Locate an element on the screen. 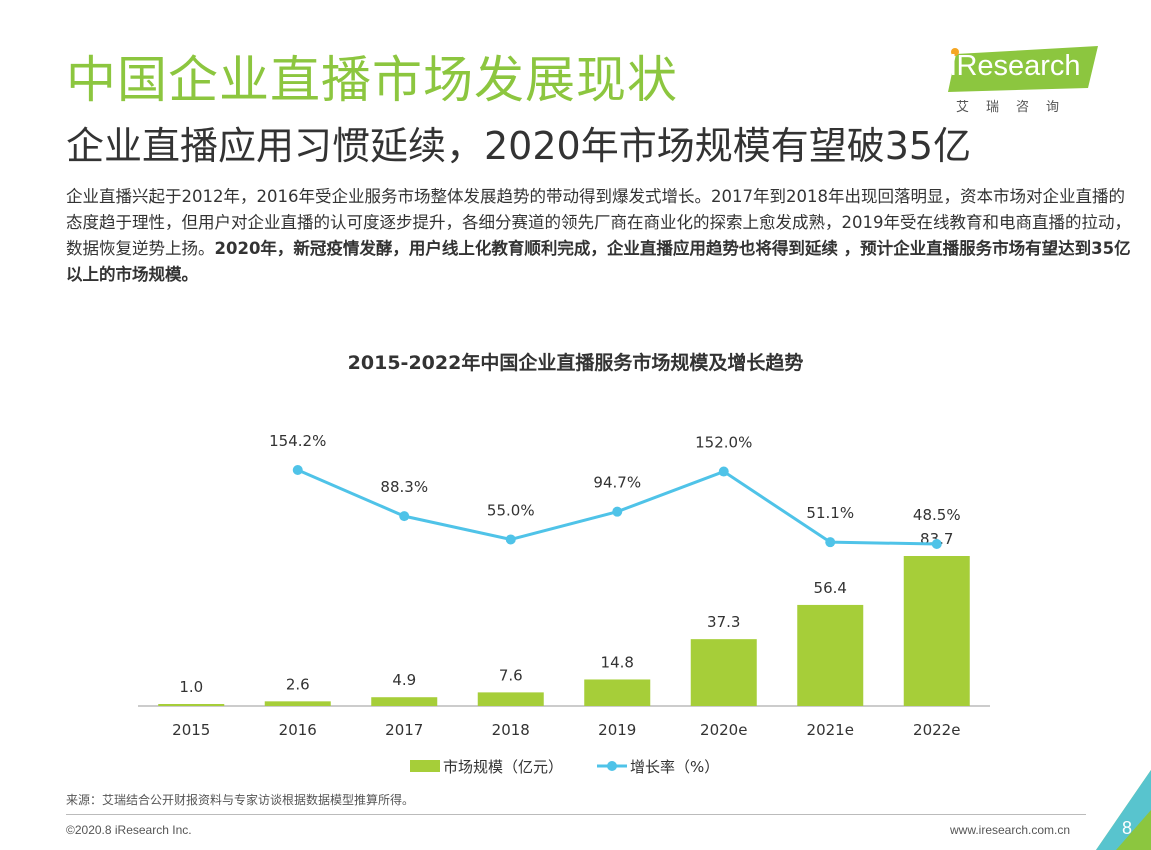 This screenshot has width=1151, height=850. x-tick-label: 2015 is located at coordinates (191, 730).